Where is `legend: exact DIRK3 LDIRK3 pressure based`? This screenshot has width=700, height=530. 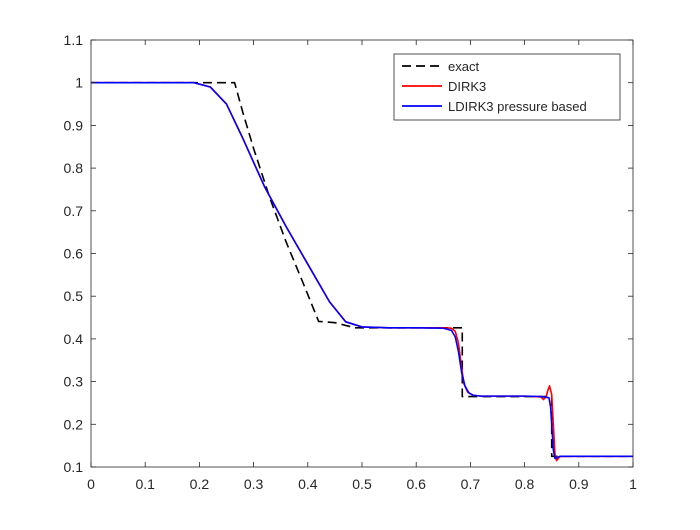
legend: exact DIRK3 LDIRK3 pressure based is located at coordinates (507, 87).